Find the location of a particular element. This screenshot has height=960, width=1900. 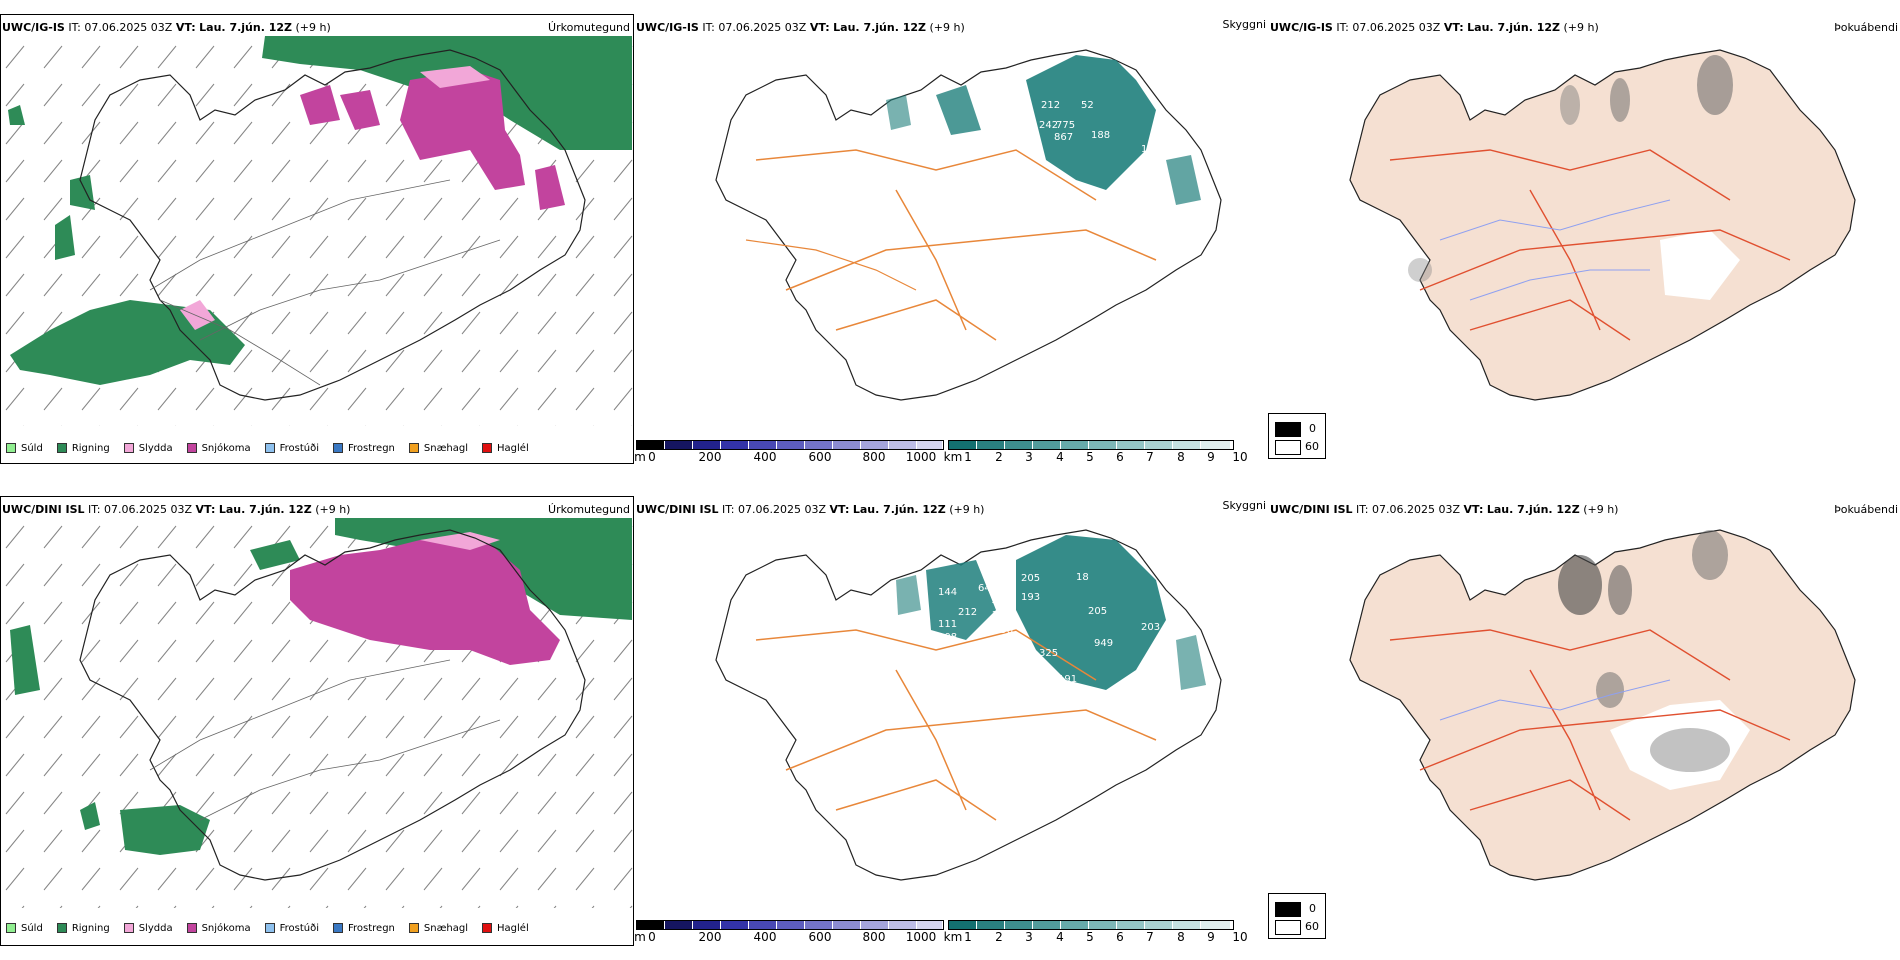

height-ticks-bottom: m 0 200 400 600 800 1000 is located at coordinates (790, 937).